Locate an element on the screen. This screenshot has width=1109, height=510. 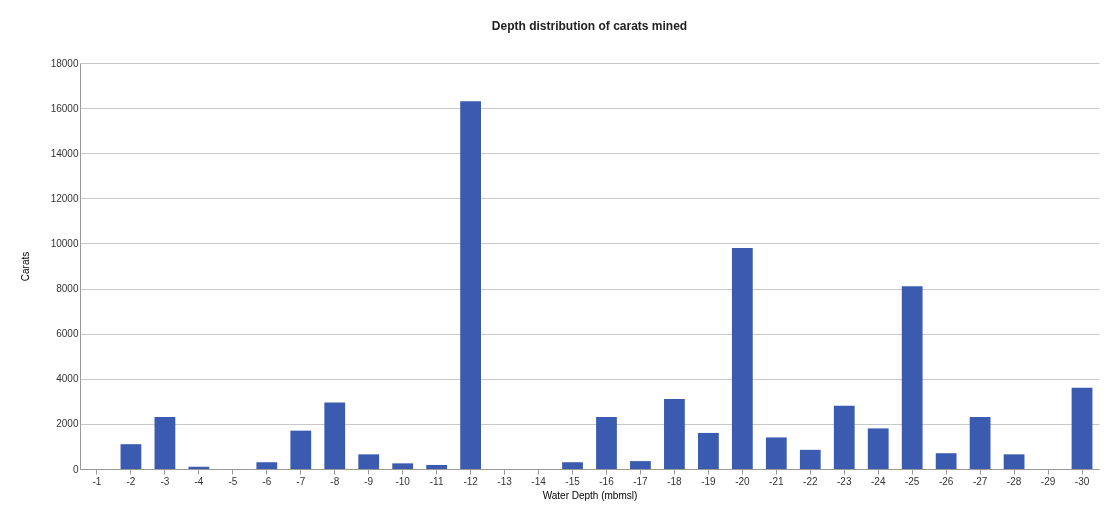
x-tick-label: -15 is located at coordinates (573, 481).